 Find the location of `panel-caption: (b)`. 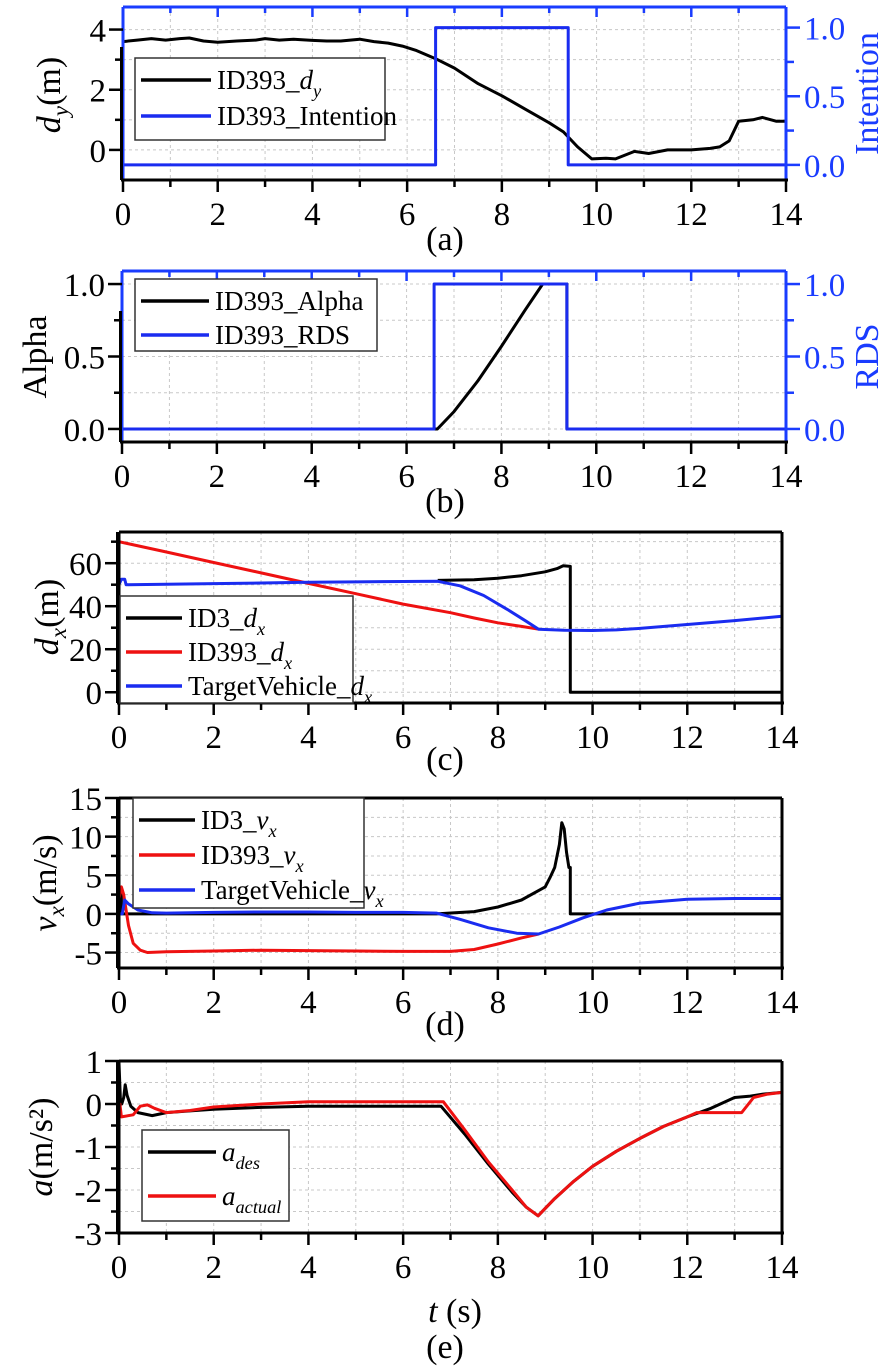

panel-caption: (b) is located at coordinates (445, 501).